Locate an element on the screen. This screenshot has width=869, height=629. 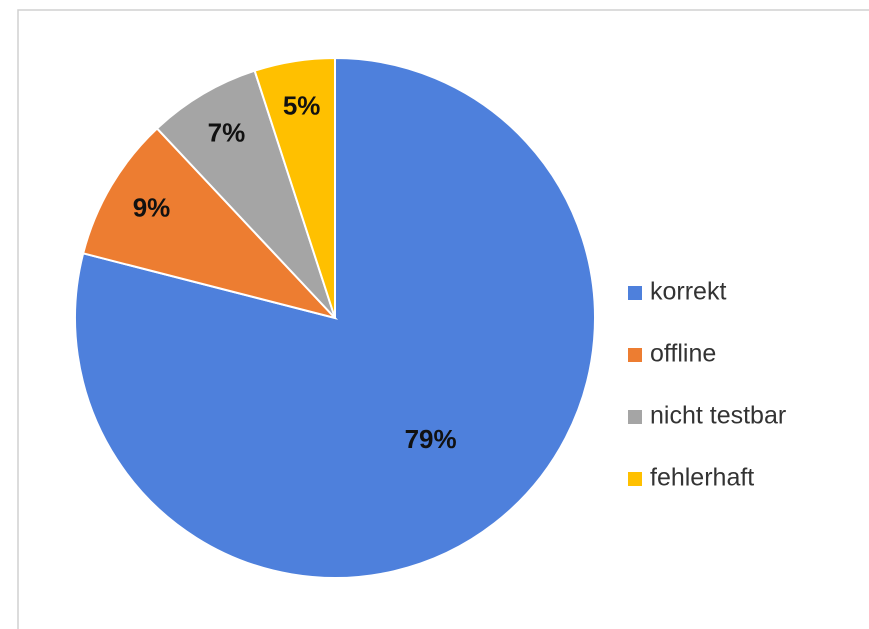
legend-label: korrekt is located at coordinates (688, 292).